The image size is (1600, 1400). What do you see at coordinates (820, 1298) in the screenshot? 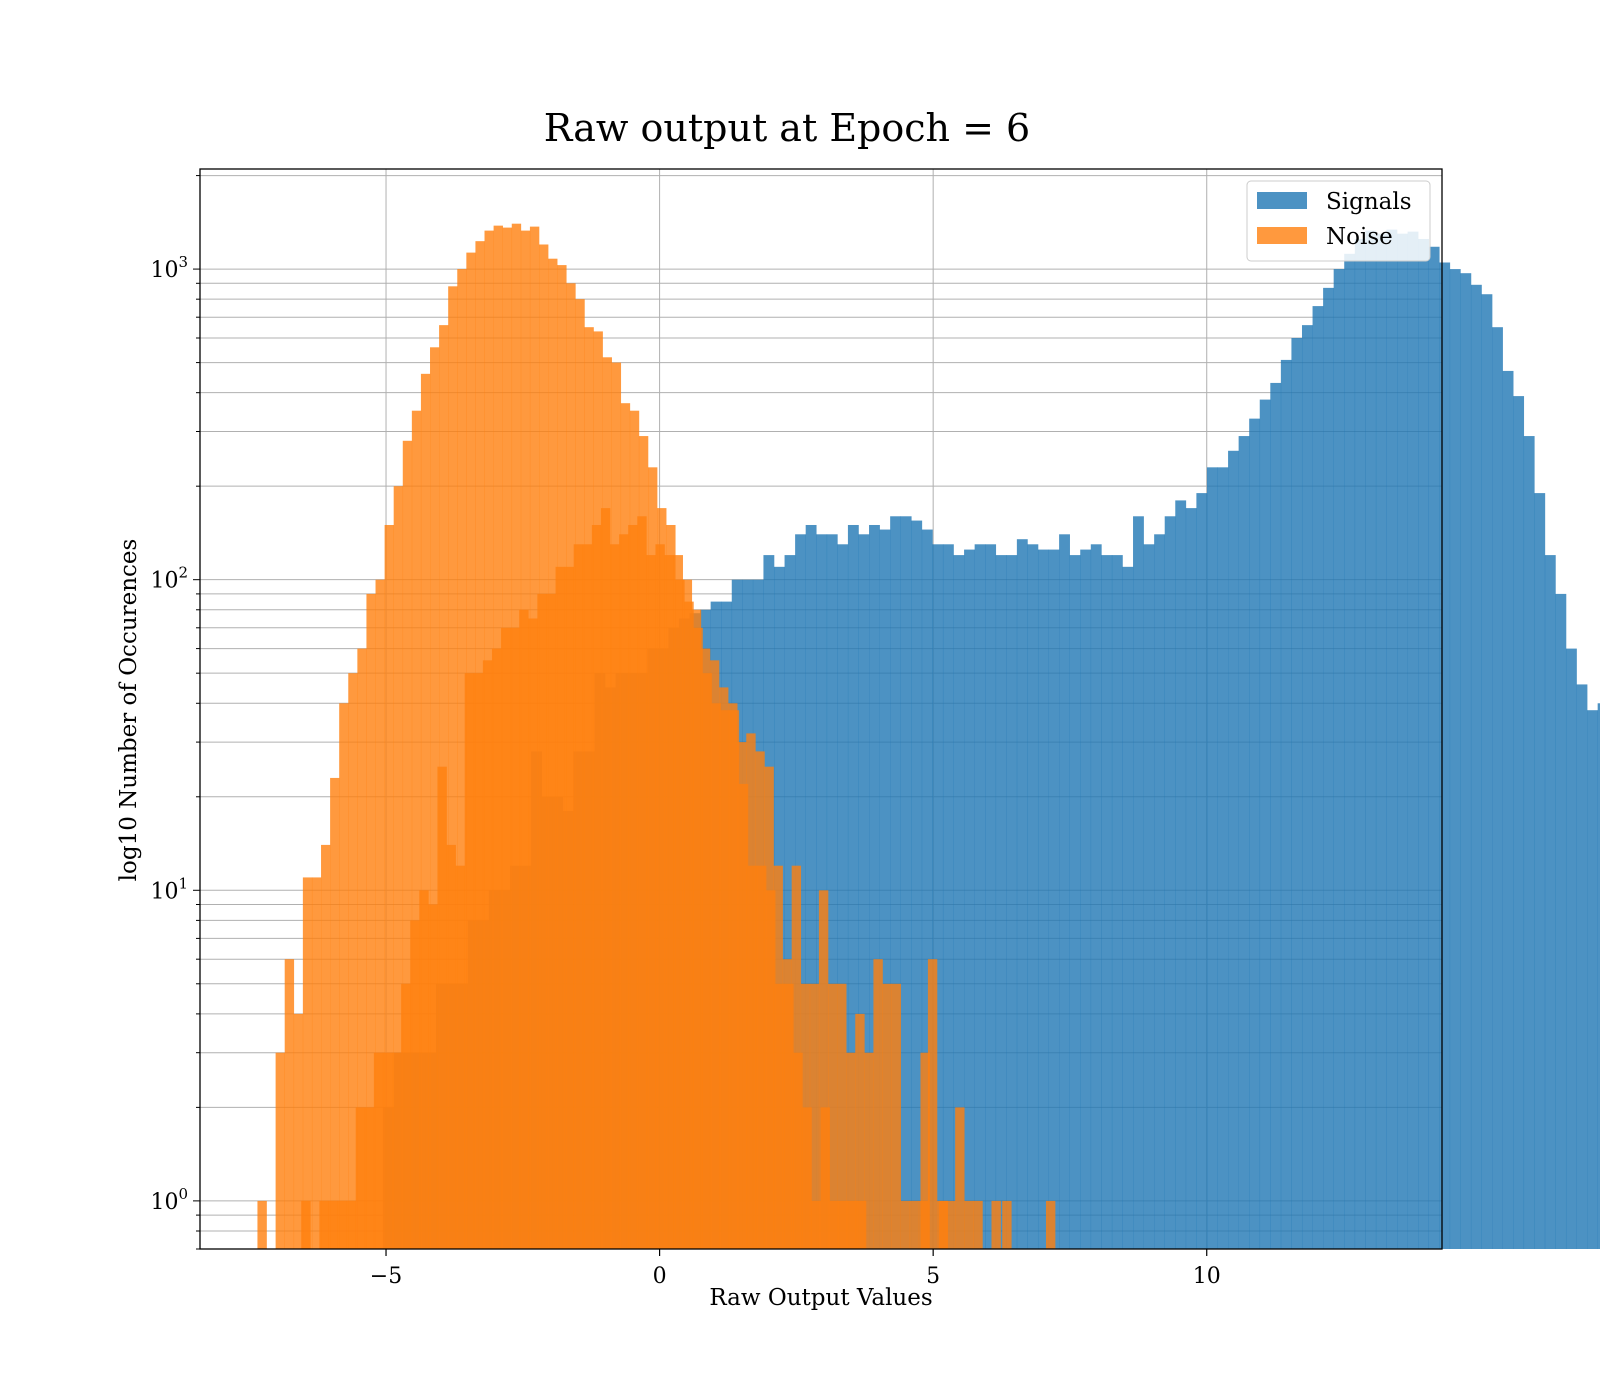
I see `x-axis-label: Raw Output Values` at bounding box center [820, 1298].